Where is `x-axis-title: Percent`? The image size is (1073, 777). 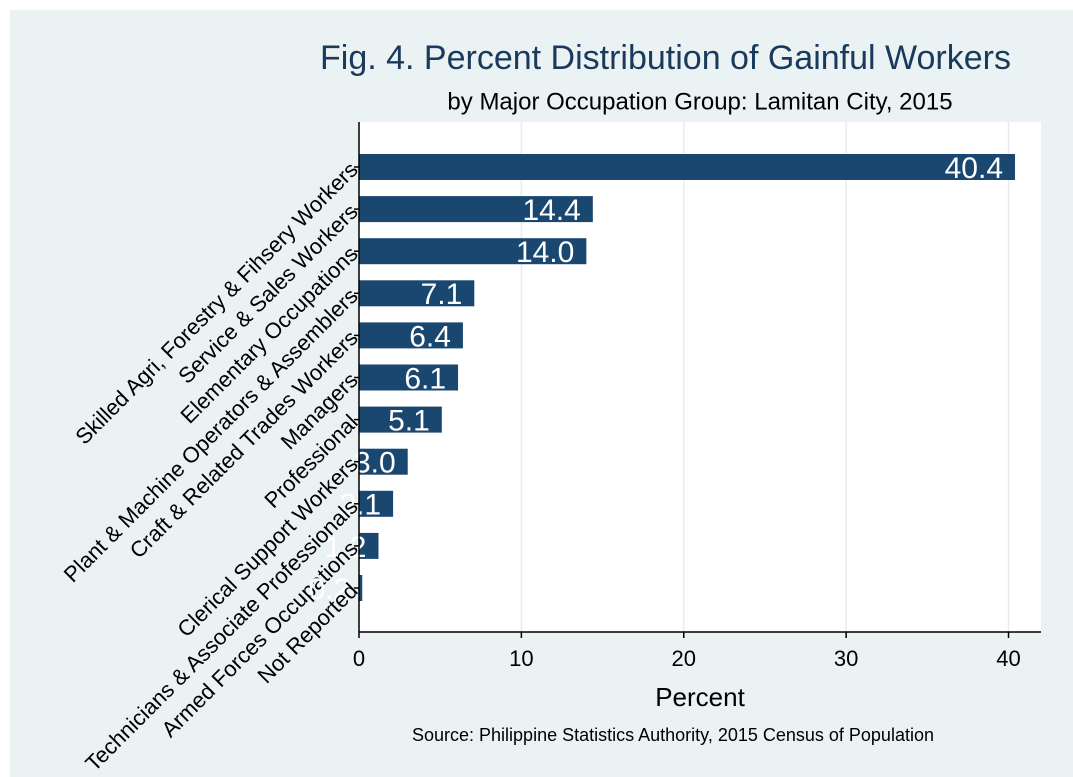
x-axis-title: Percent is located at coordinates (700, 697).